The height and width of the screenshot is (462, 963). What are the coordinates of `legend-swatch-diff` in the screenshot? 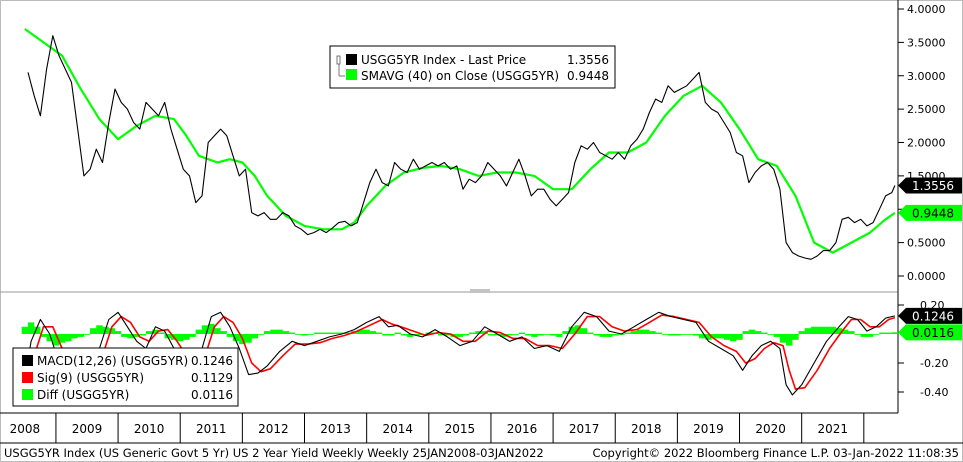 It's located at (27, 394).